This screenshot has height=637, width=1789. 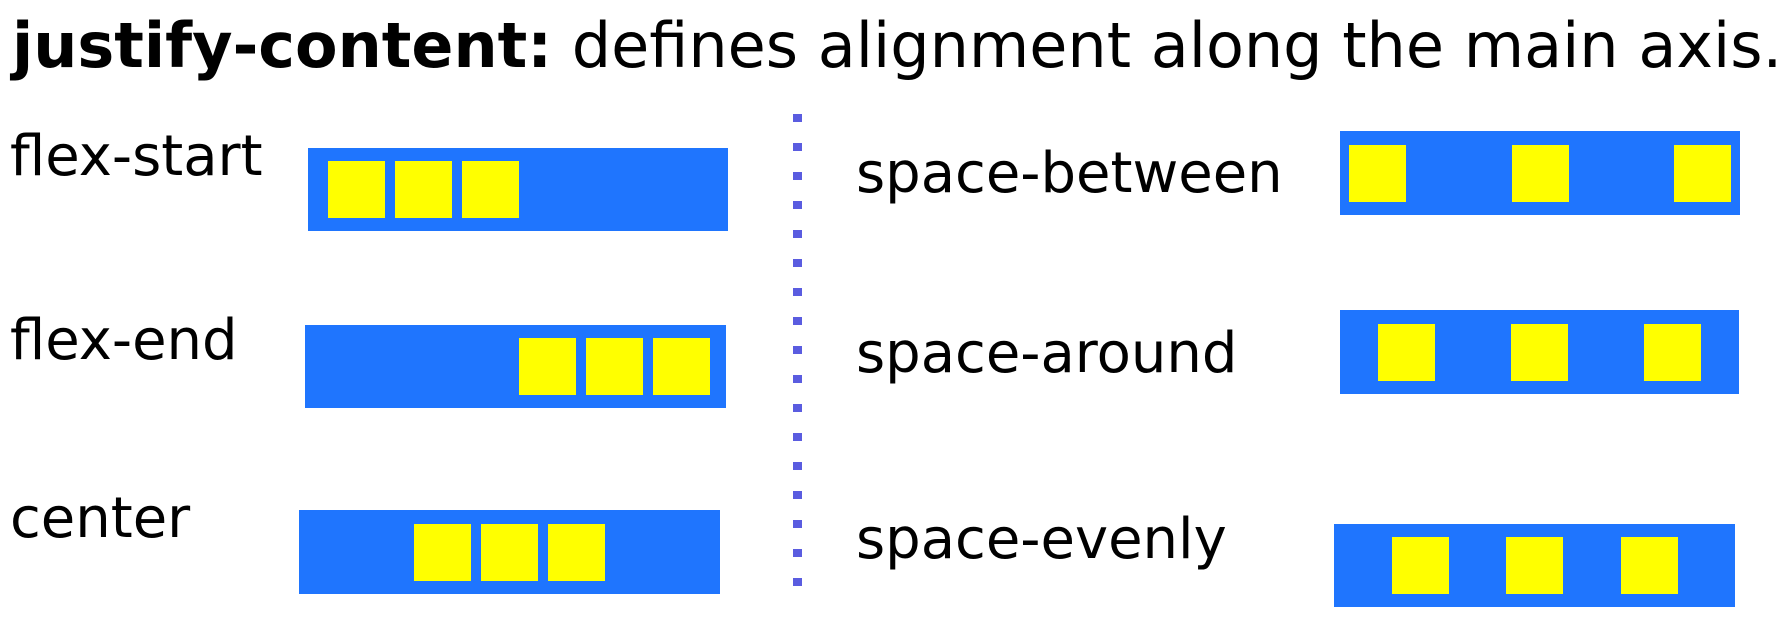 I want to click on demo-flex-start, so click(x=518, y=189).